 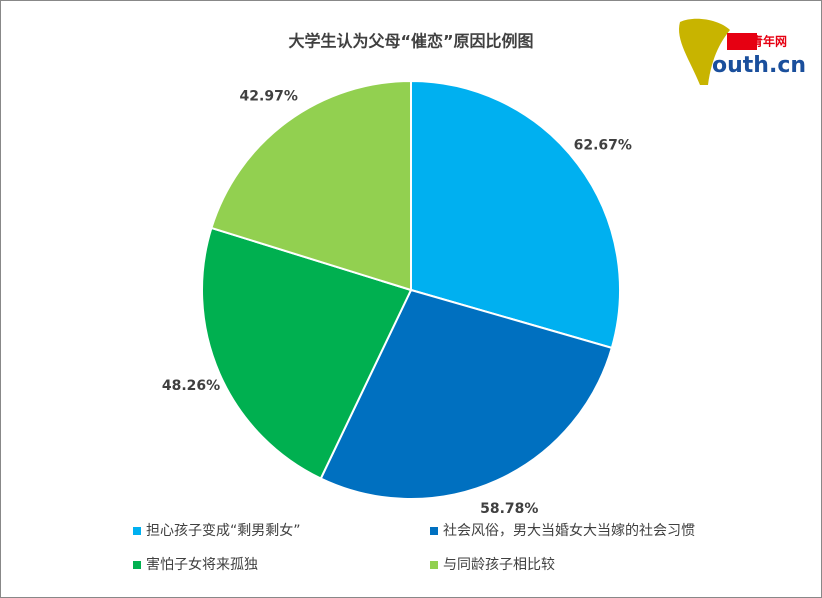 I want to click on legend-label: 害怕子女将来孤独, so click(x=202, y=564).